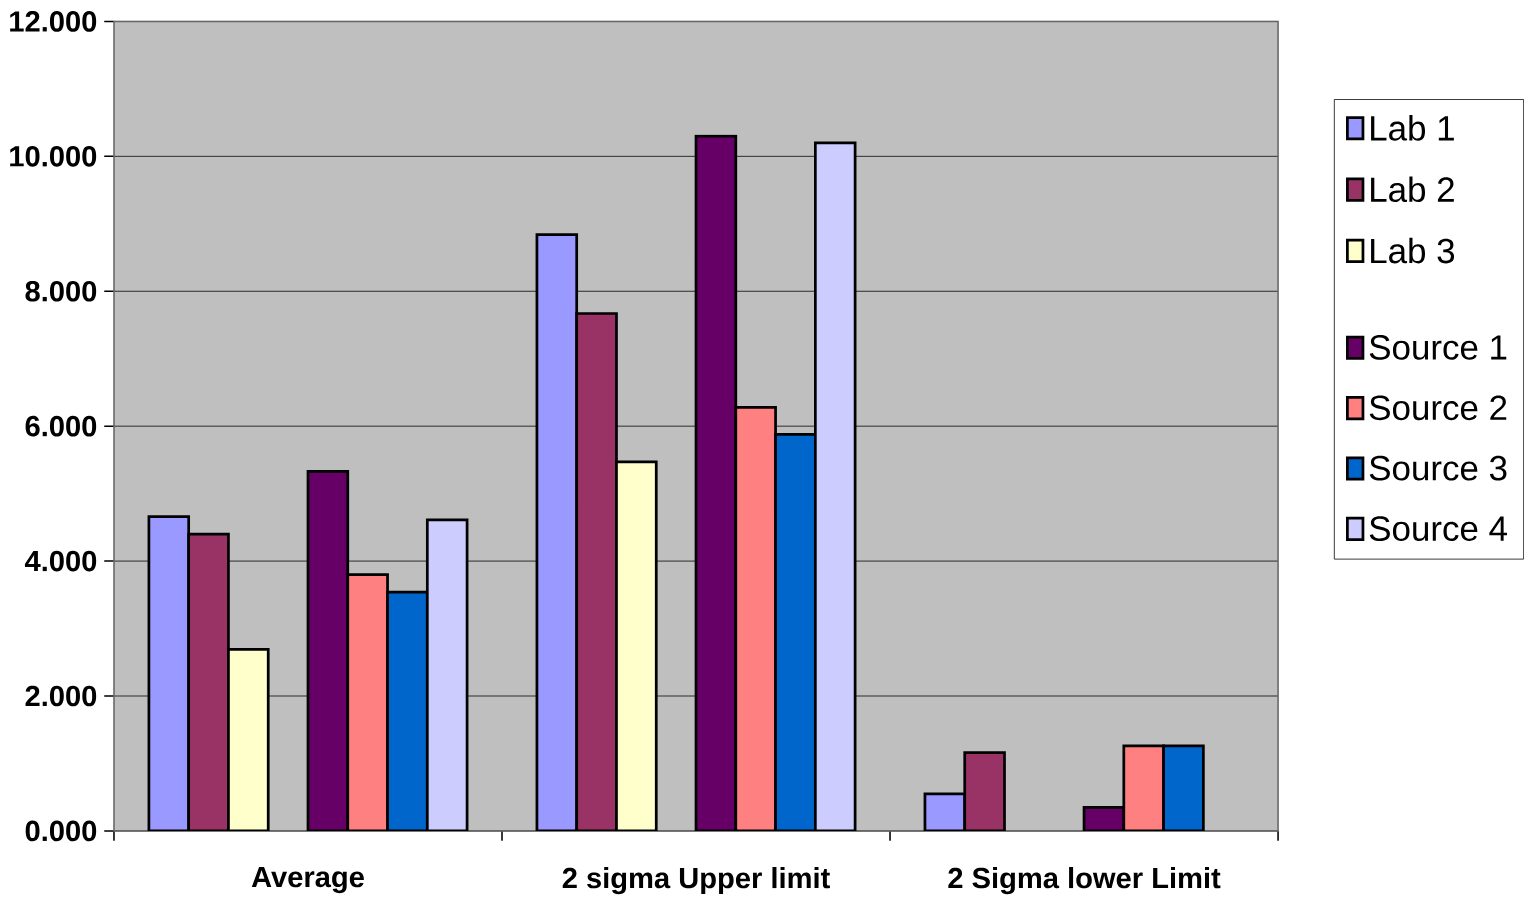 Image resolution: width=1524 pixels, height=909 pixels. What do you see at coordinates (1412, 189) in the screenshot?
I see `legend-label: Lab 2` at bounding box center [1412, 189].